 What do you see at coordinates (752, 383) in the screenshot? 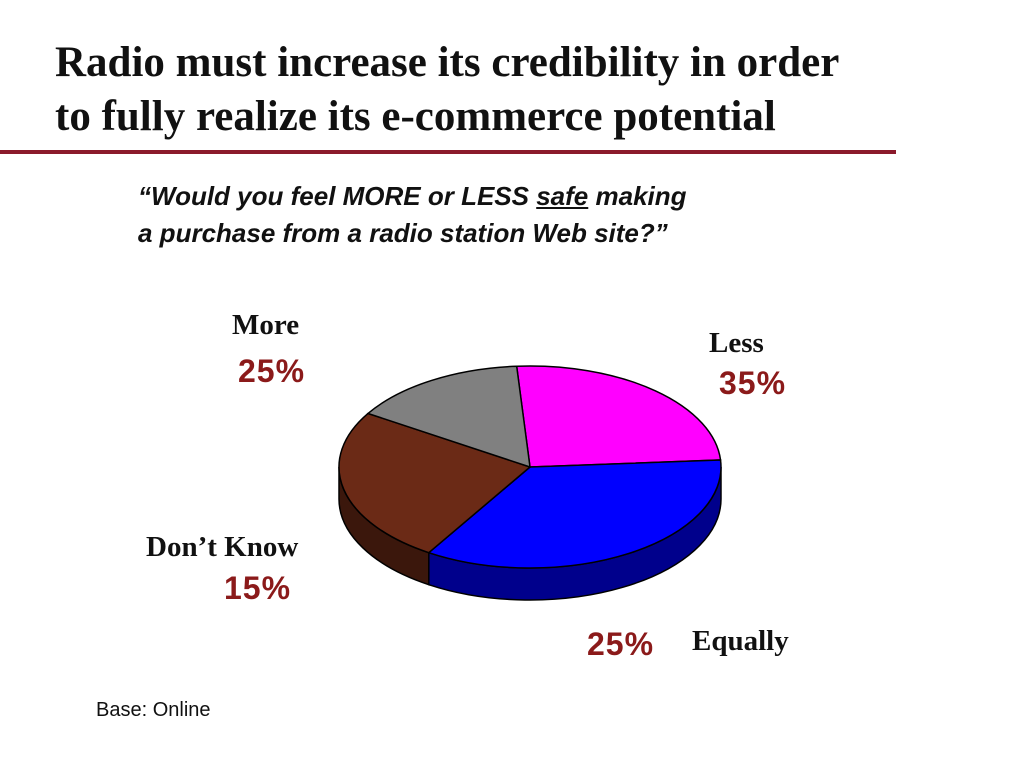
I see `slice-value-less: 35%` at bounding box center [752, 383].